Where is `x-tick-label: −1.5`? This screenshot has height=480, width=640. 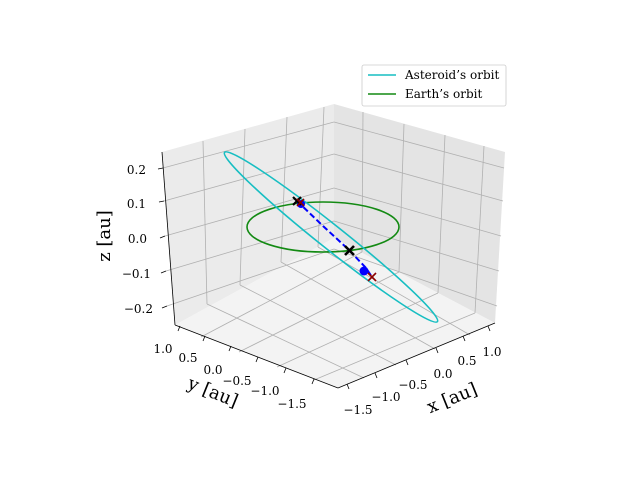
x-tick-label: −1.5 is located at coordinates (357, 410).